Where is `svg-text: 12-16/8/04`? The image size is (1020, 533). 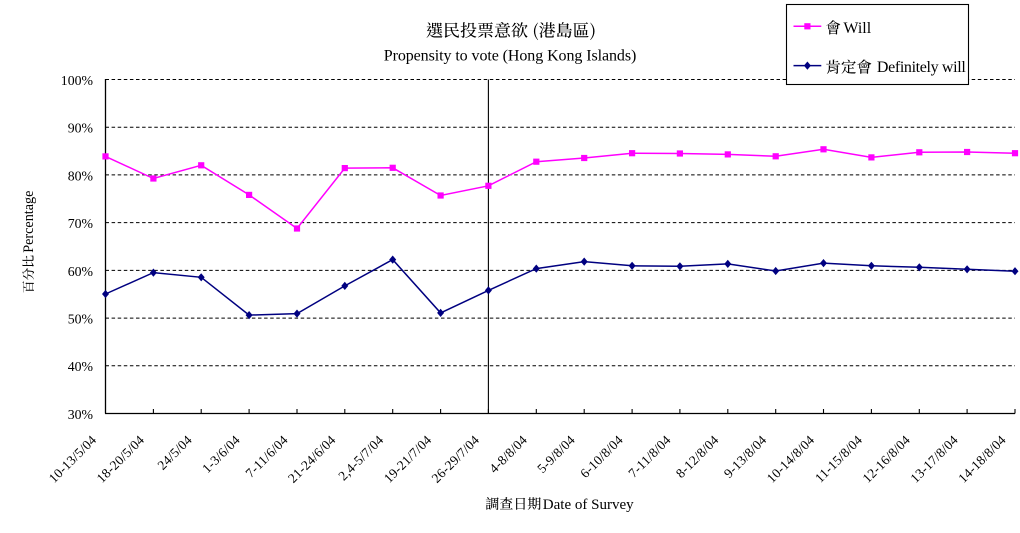
svg-text: 12-16/8/04 is located at coordinates (886, 459).